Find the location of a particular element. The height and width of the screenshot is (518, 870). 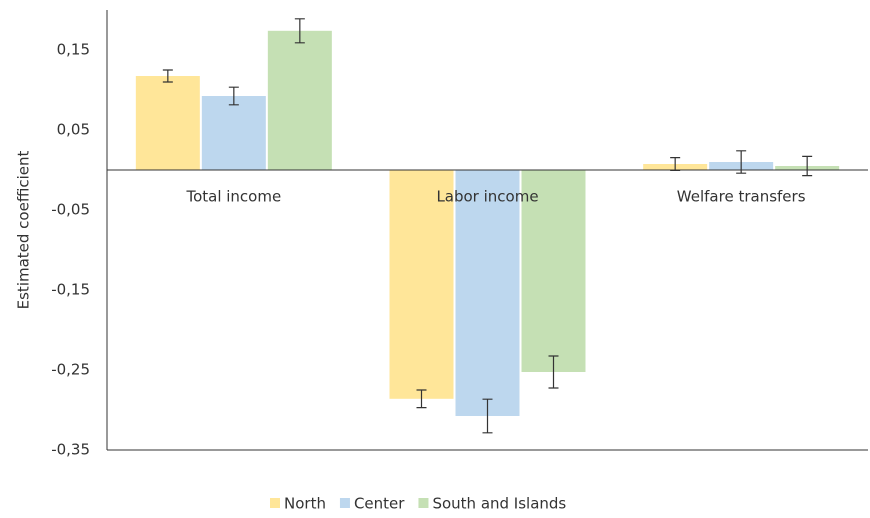

y-axis-label: Estimated coefficient is located at coordinates (24, 230).